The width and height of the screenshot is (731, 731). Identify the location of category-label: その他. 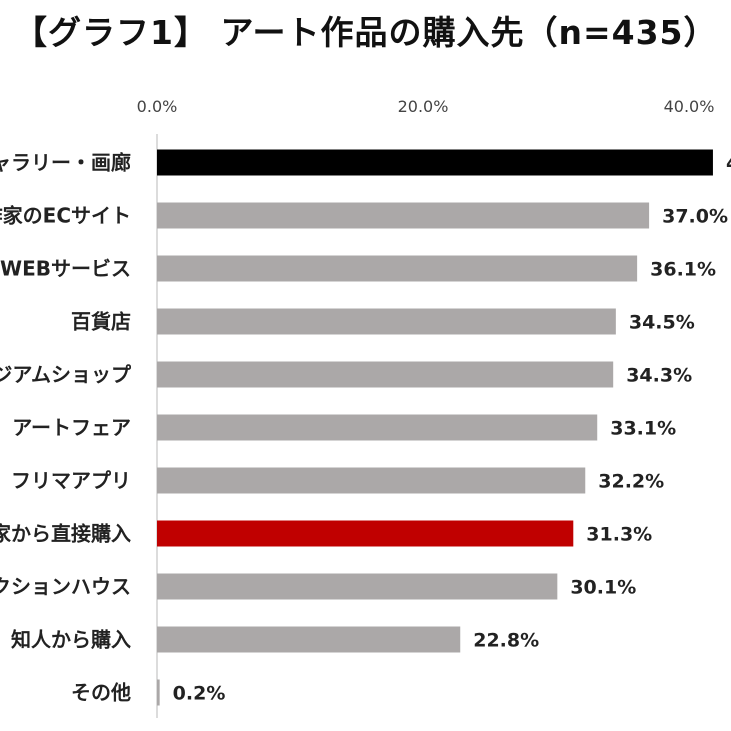
(101, 693).